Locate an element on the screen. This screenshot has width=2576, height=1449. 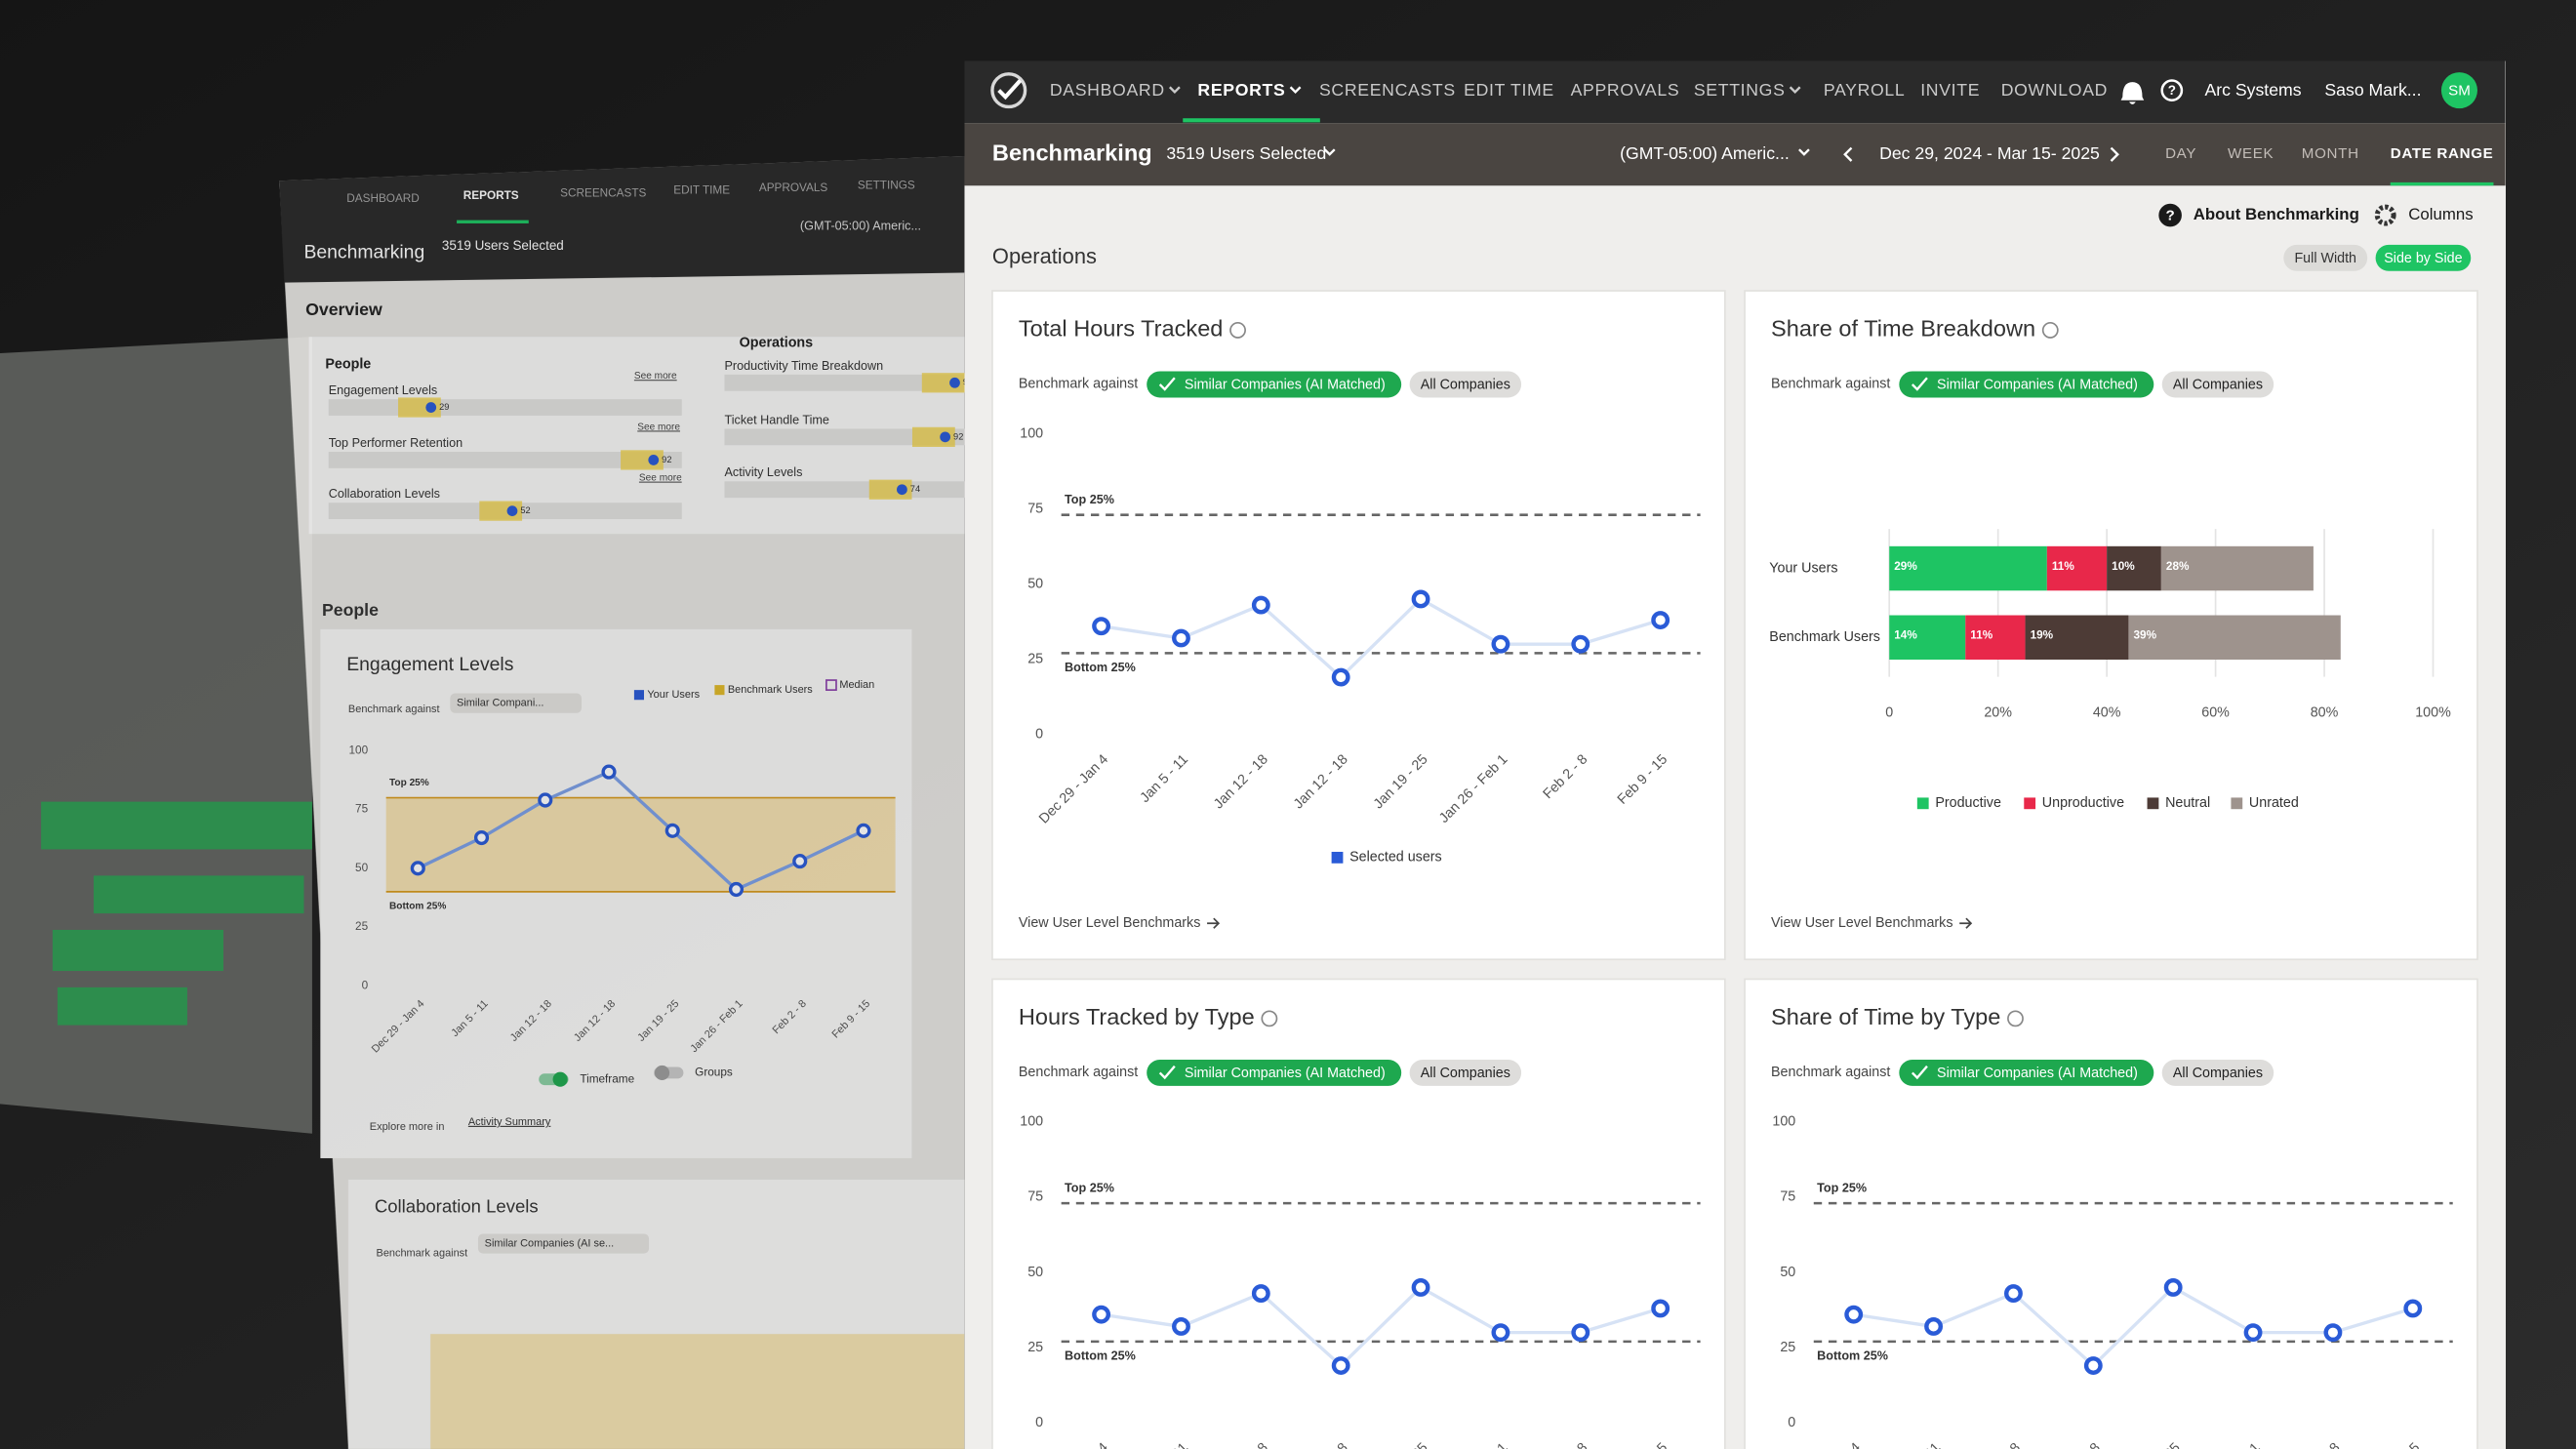
bg-metric-marker is located at coordinates (512, 511).